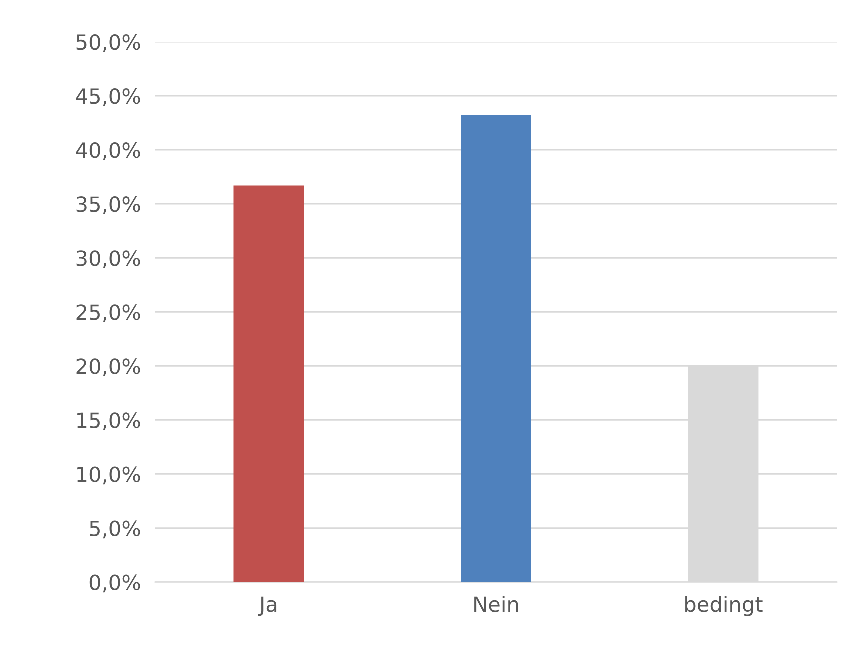  Describe the element at coordinates (108, 367) in the screenshot. I see `y-tick-label: 20,0%` at that location.